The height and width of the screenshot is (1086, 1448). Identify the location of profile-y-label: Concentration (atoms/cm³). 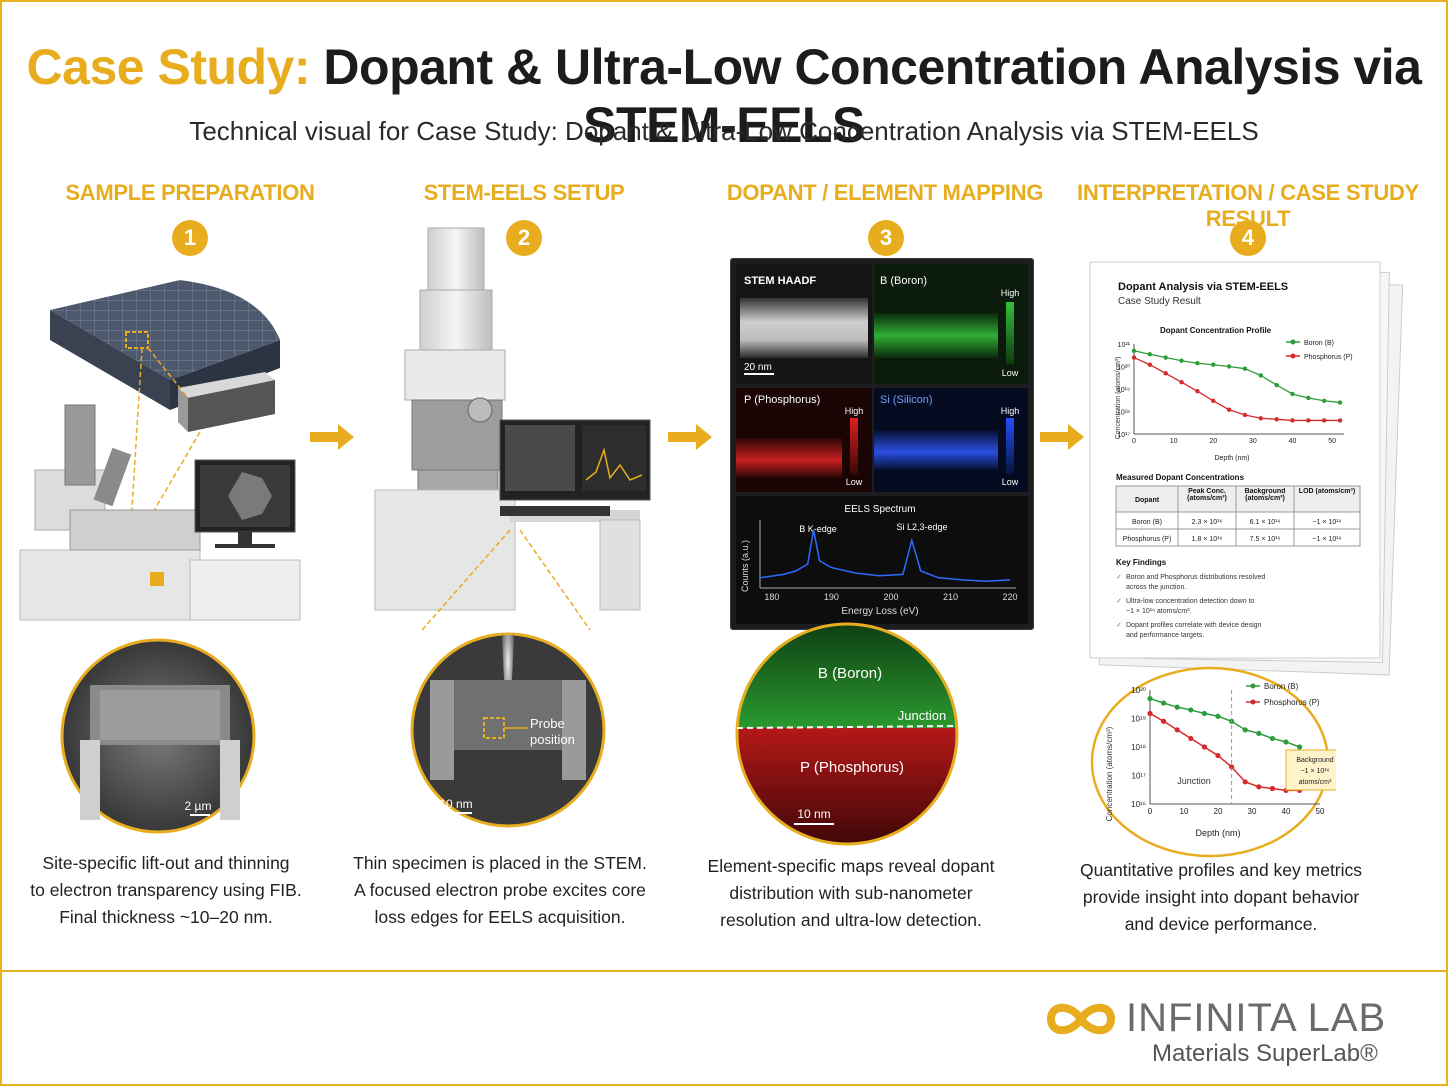
(1118, 398).